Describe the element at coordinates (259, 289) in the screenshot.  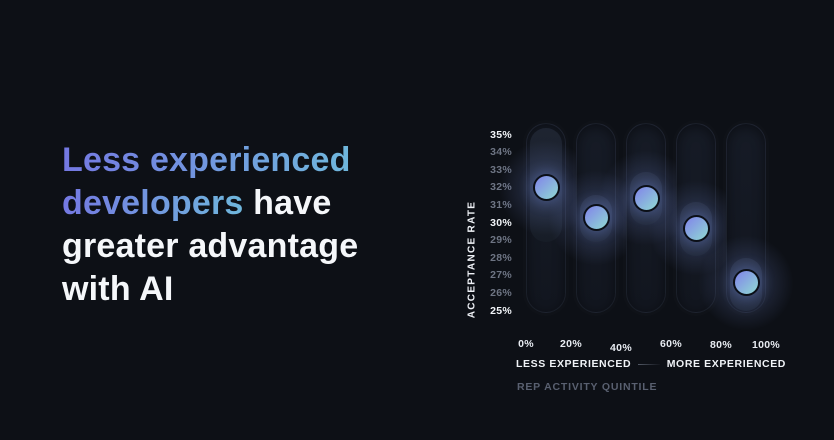
I see `headline-line: with AI` at that location.